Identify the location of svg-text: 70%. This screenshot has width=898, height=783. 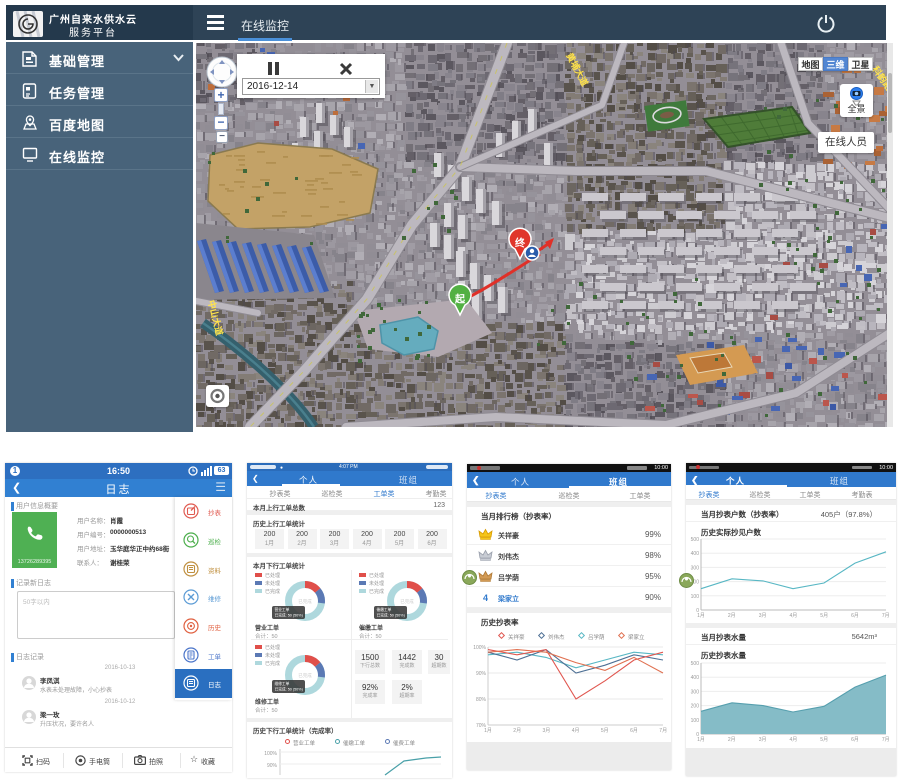
(481, 726).